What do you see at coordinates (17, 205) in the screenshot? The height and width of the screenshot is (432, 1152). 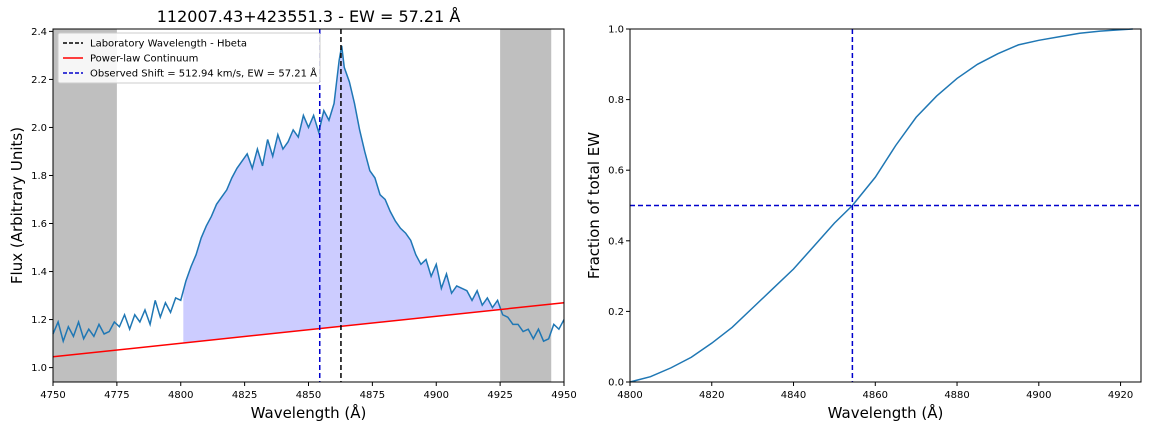 I see `left-y-axis-label: Flux (Arbitrary Units)` at bounding box center [17, 205].